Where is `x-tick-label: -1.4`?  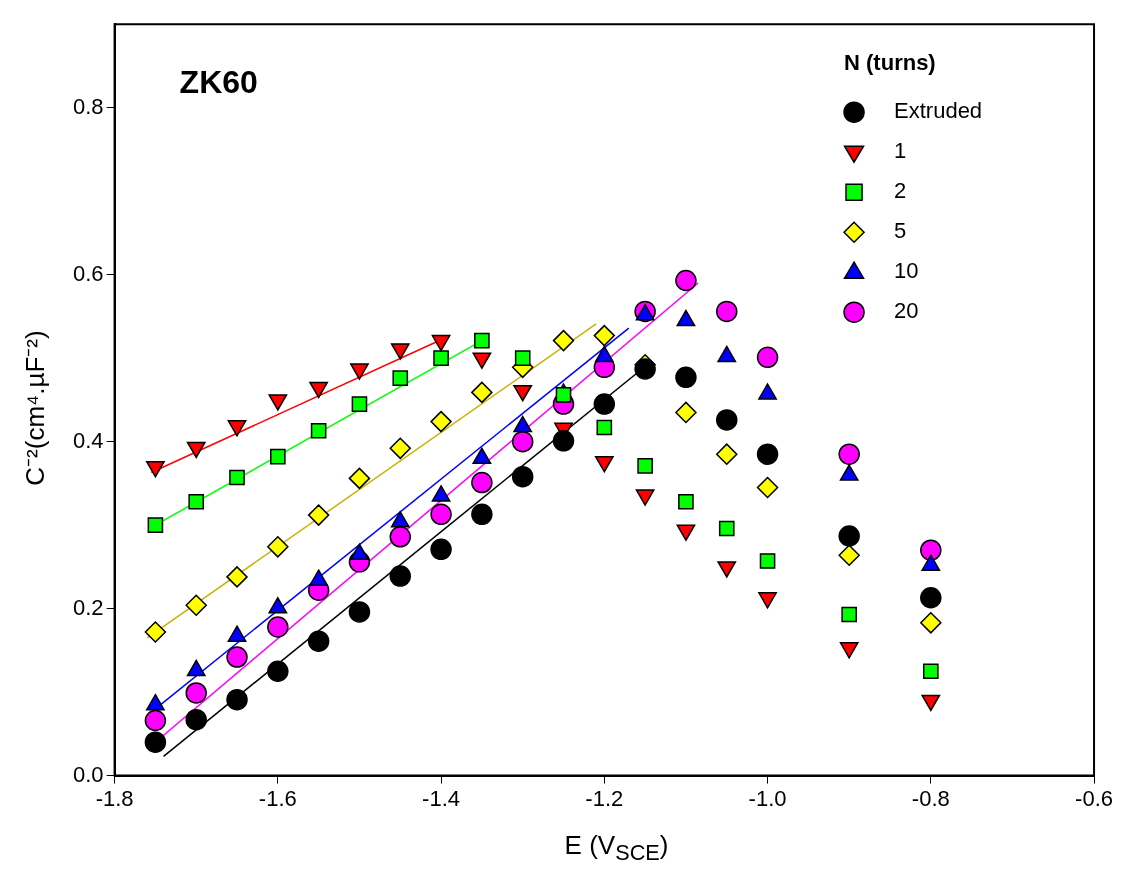
x-tick-label: -1.4 is located at coordinates (441, 798).